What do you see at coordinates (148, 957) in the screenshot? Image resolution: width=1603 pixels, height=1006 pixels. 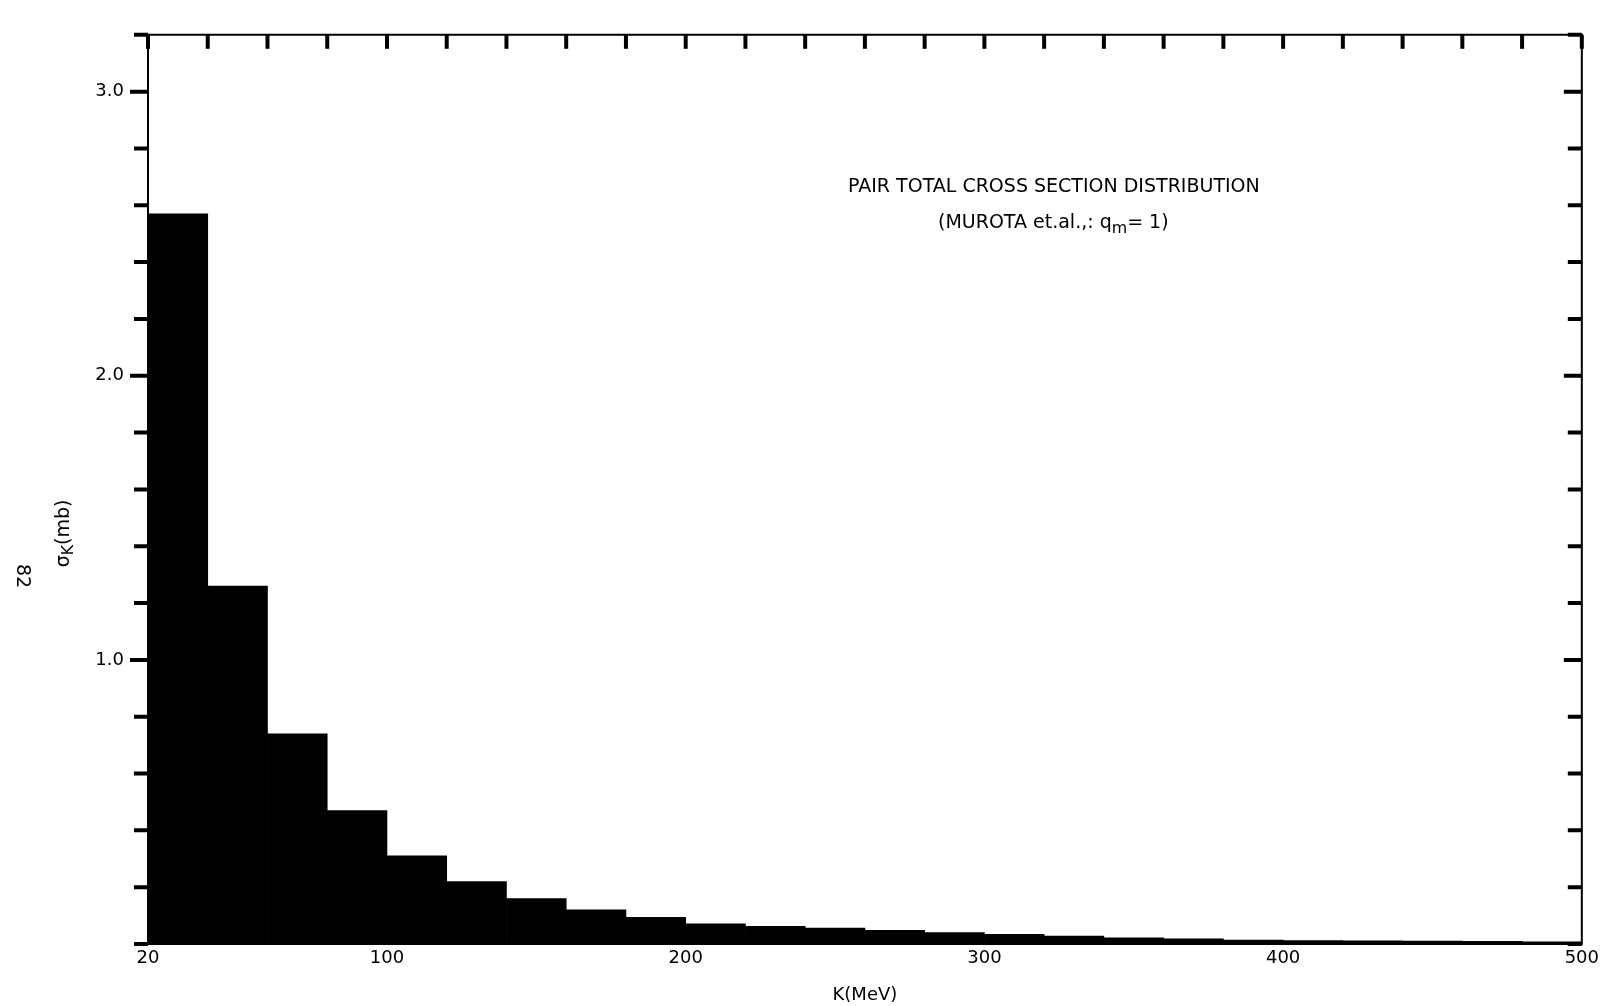 I see `x-tick-label: 20` at bounding box center [148, 957].